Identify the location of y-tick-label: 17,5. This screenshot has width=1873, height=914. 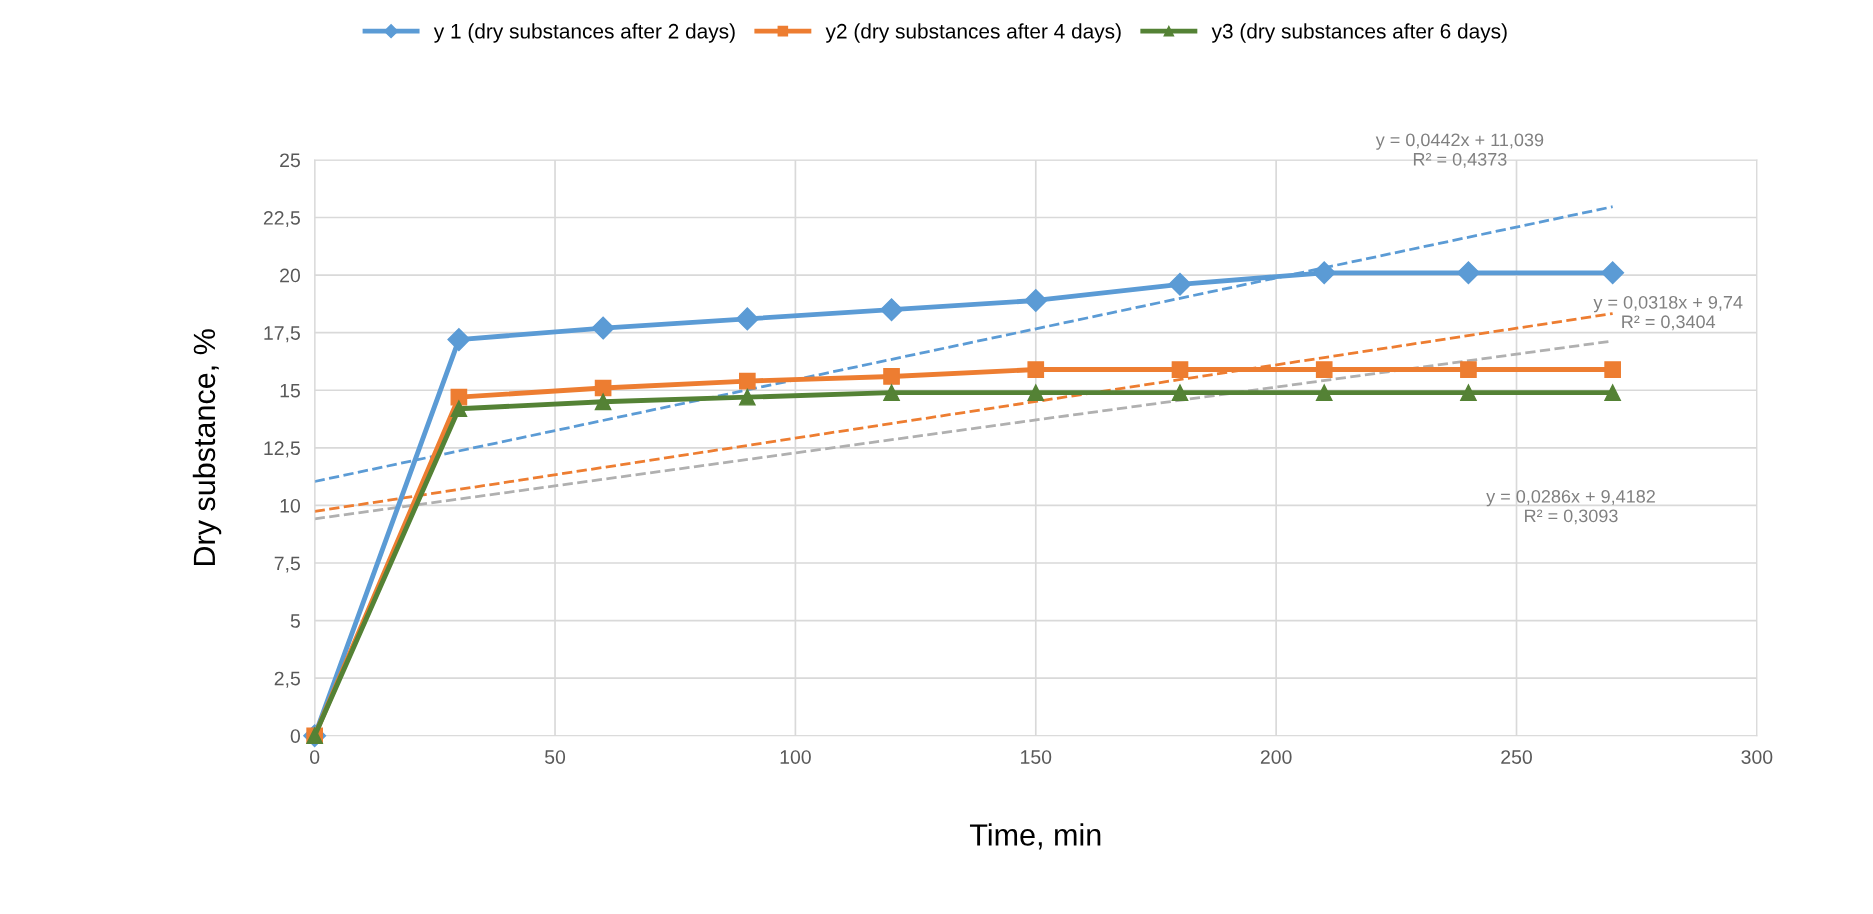
(282, 334).